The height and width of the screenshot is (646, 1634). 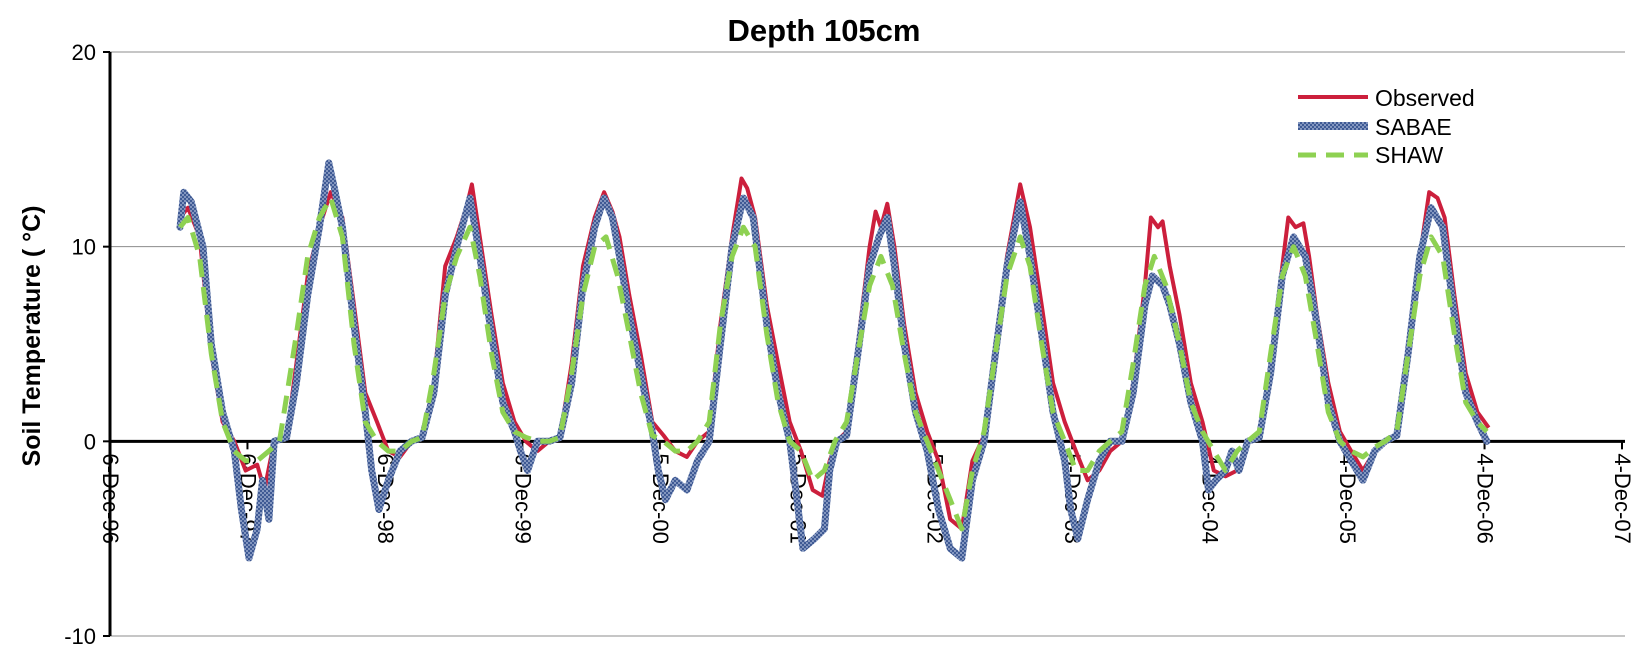 What do you see at coordinates (1425, 98) in the screenshot?
I see `legend-label-observed: Observed` at bounding box center [1425, 98].